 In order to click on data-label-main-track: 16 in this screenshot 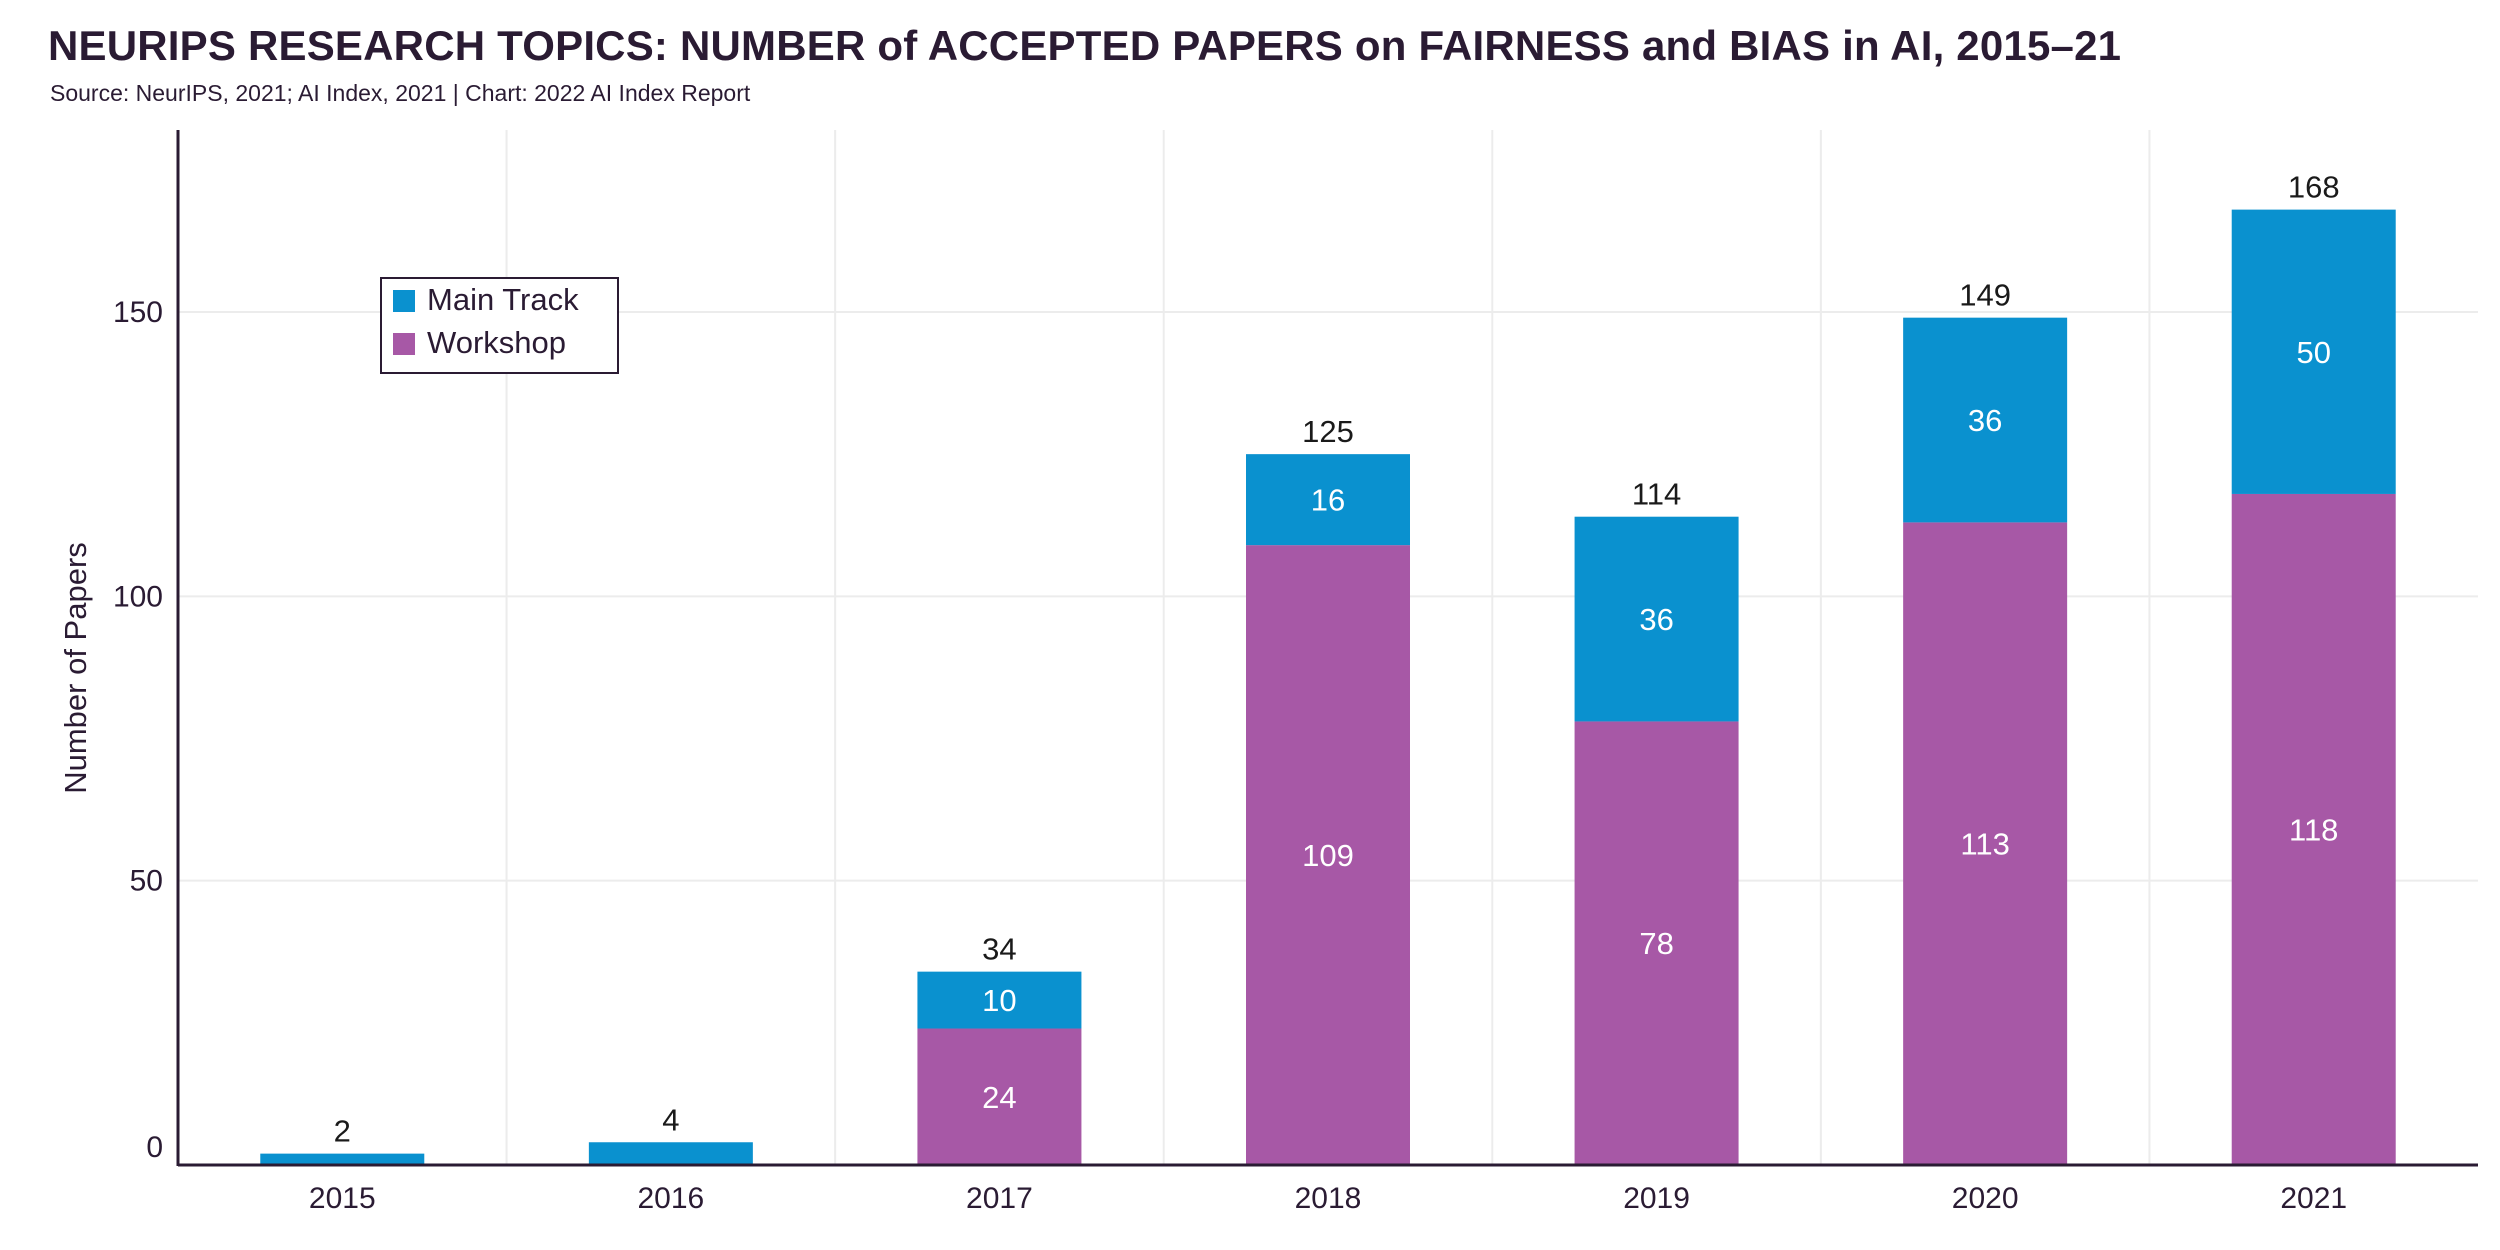, I will do `click(1328, 500)`.